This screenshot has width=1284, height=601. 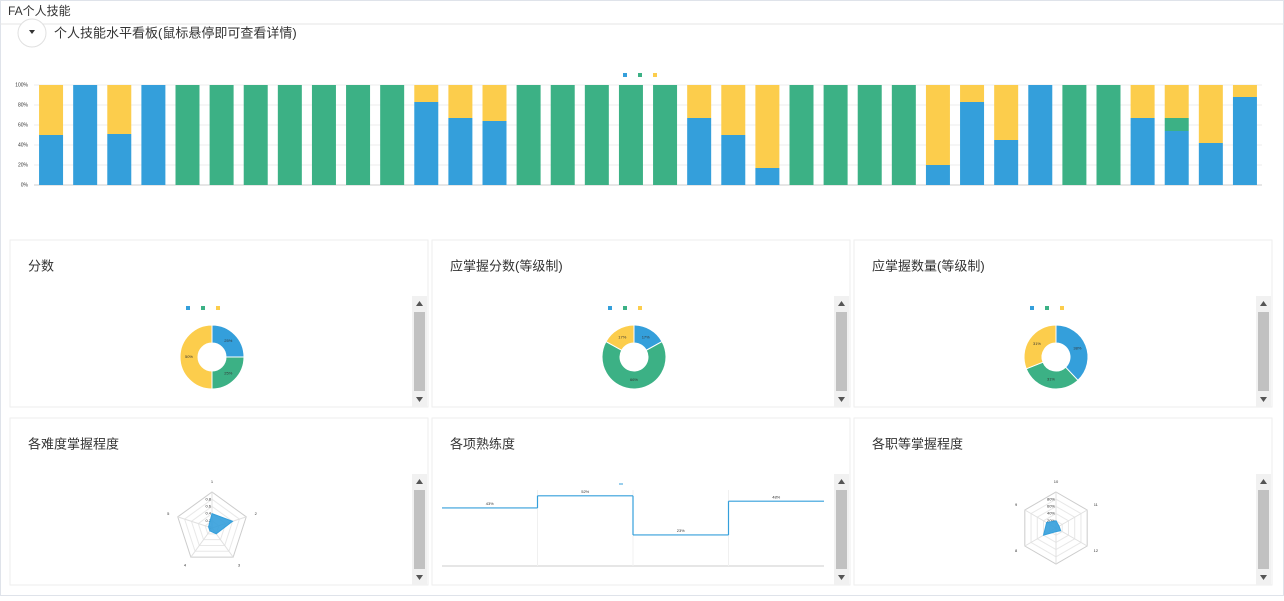 What do you see at coordinates (1016, 550) in the screenshot?
I see `axis-label: 8` at bounding box center [1016, 550].